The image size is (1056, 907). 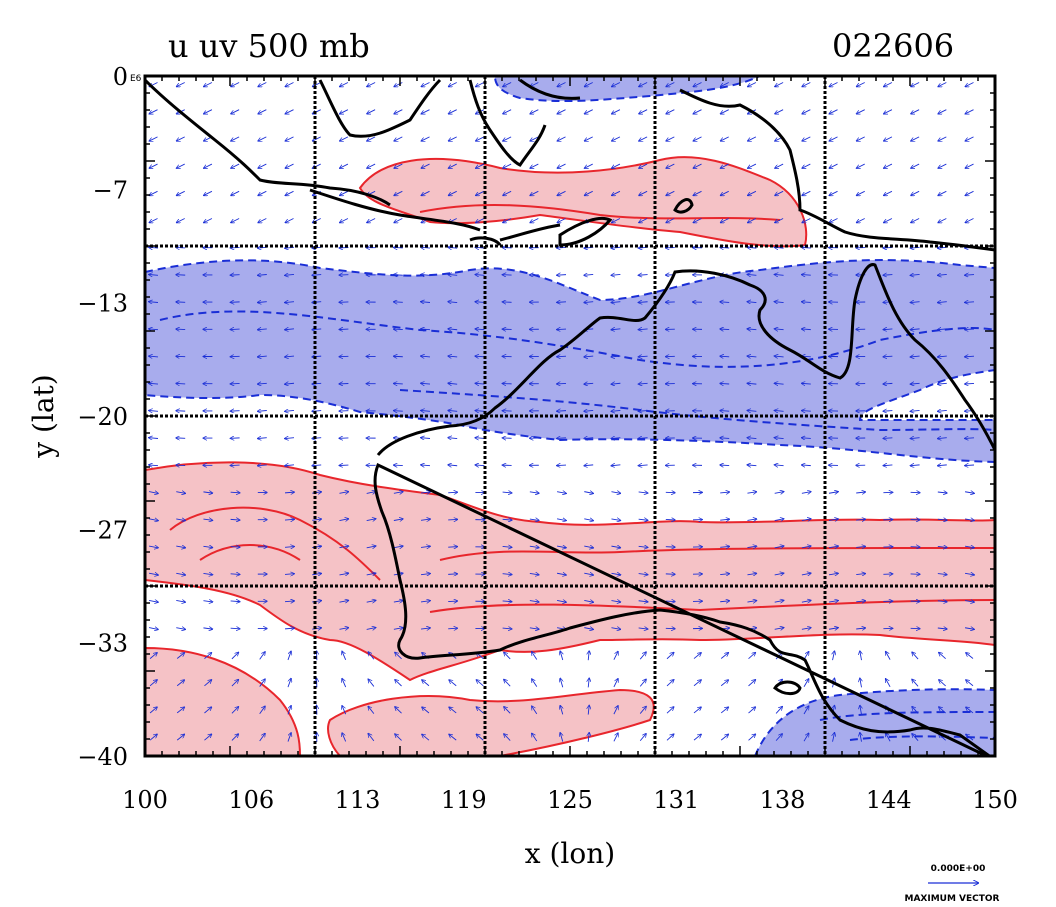 I want to click on x-tick-label: 144, so click(x=889, y=800).